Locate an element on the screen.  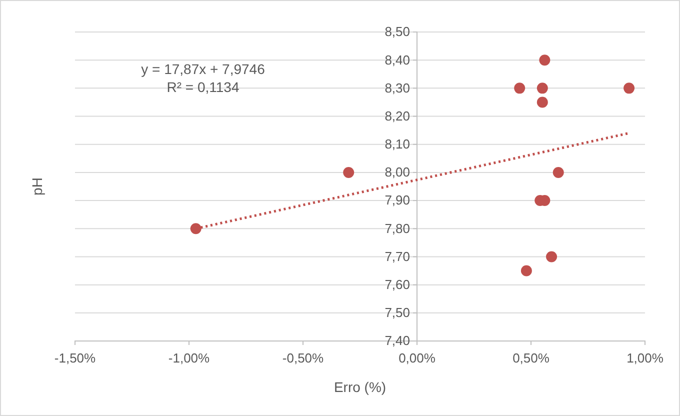
y-tick-label: 8,00 is located at coordinates (397, 172).